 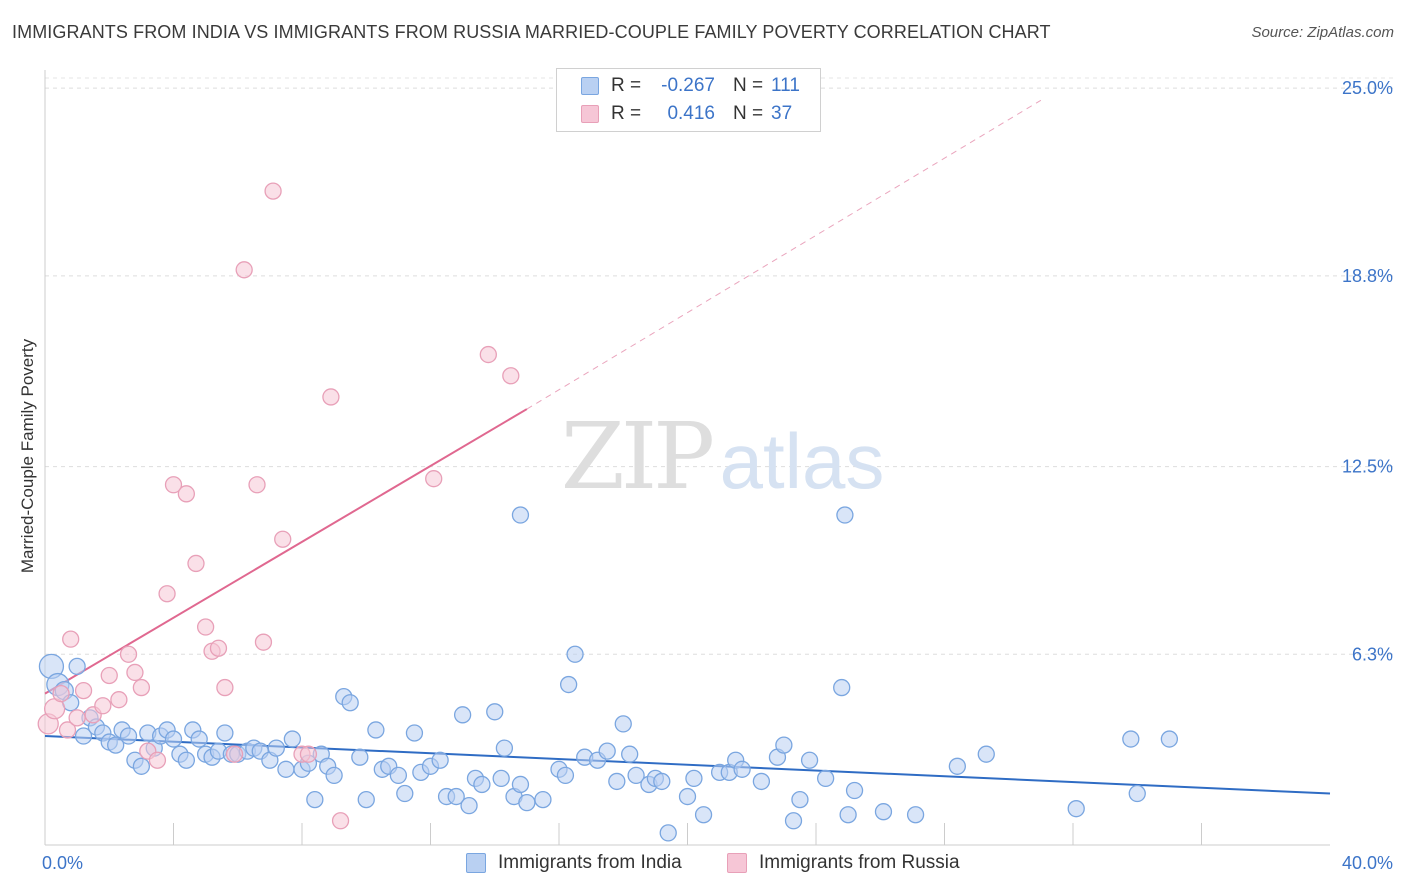 What do you see at coordinates (785, 85) in the screenshot?
I see `legend-n-value: 111` at bounding box center [785, 85].